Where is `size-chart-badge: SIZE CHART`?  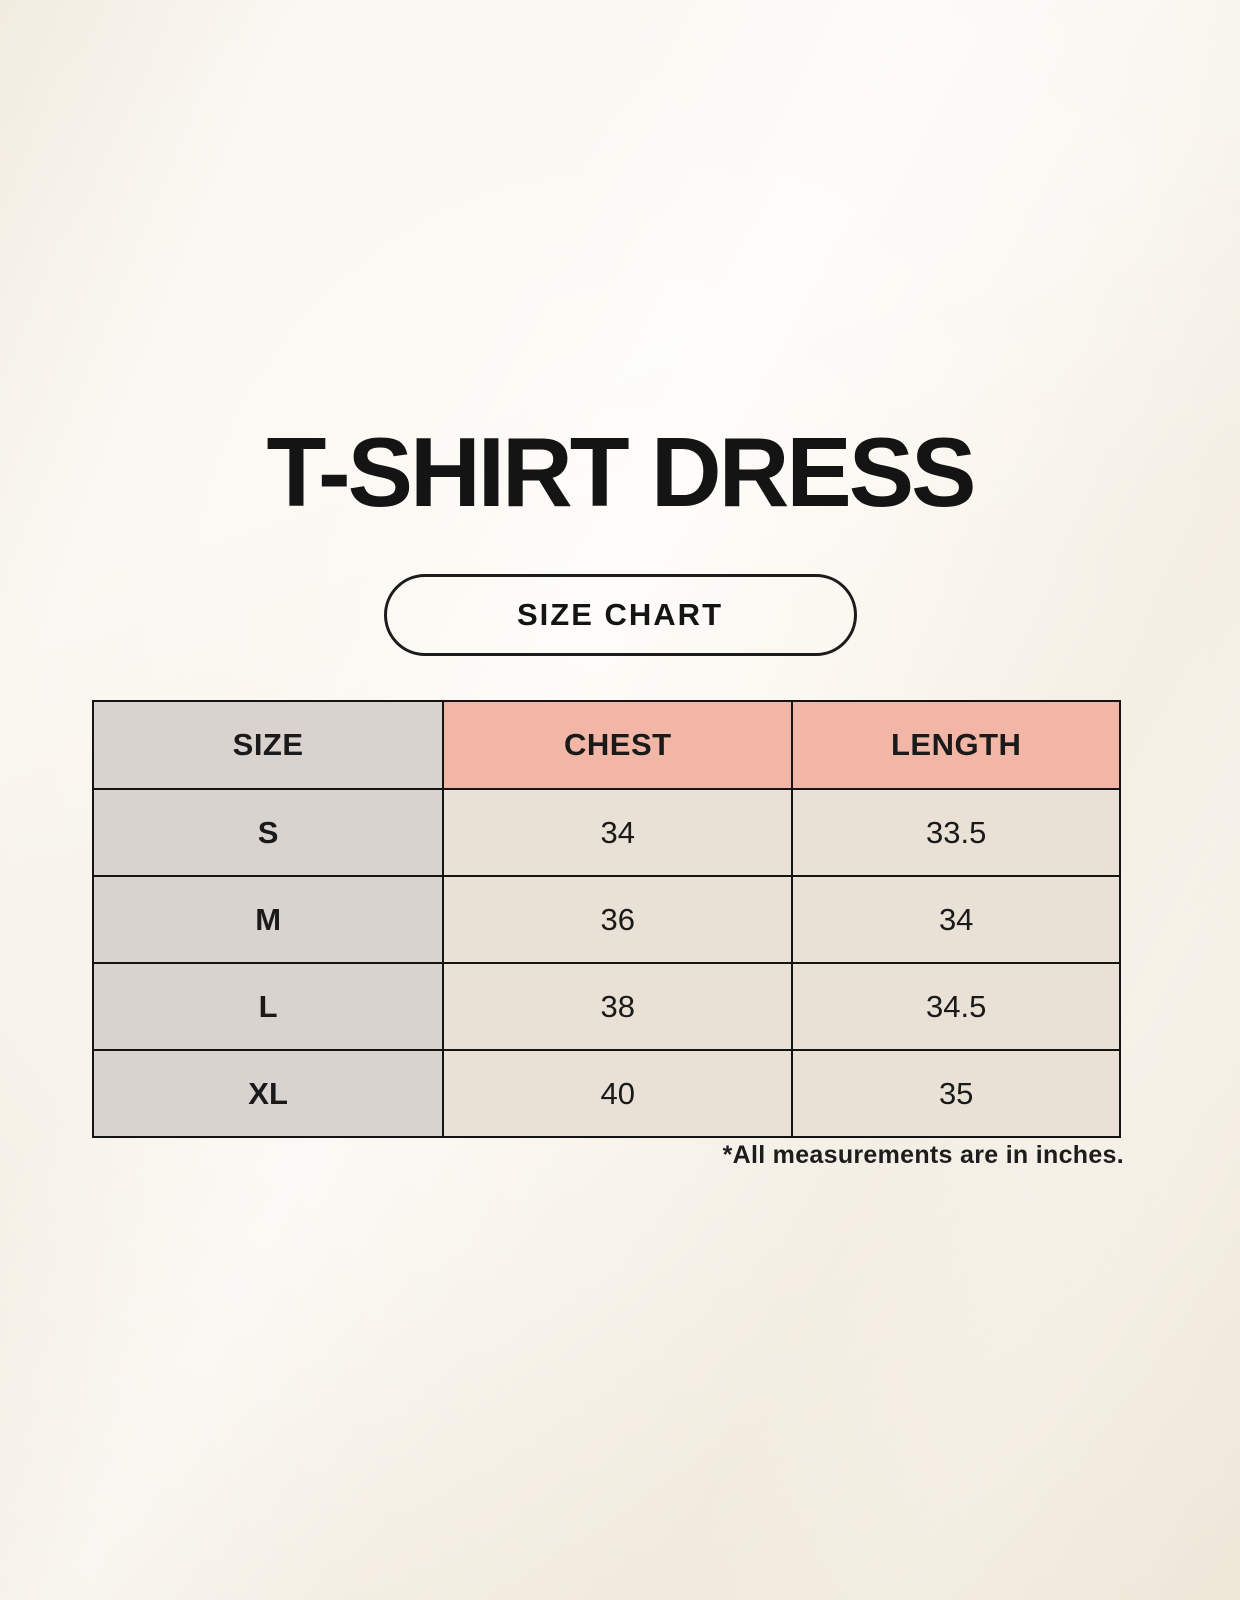 size-chart-badge: SIZE CHART is located at coordinates (620, 615).